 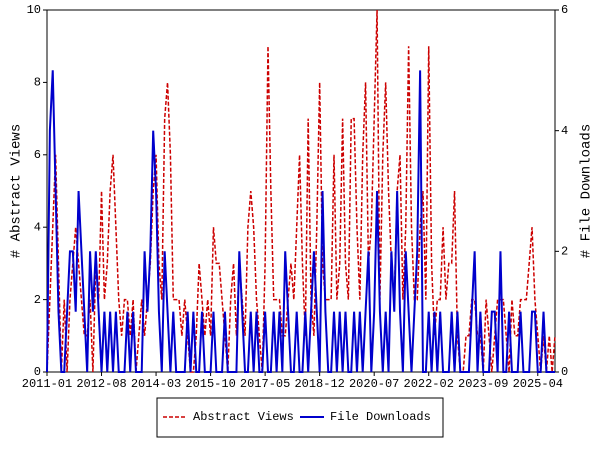 I want to click on x-tick-label: 2015-10, so click(x=210, y=384).